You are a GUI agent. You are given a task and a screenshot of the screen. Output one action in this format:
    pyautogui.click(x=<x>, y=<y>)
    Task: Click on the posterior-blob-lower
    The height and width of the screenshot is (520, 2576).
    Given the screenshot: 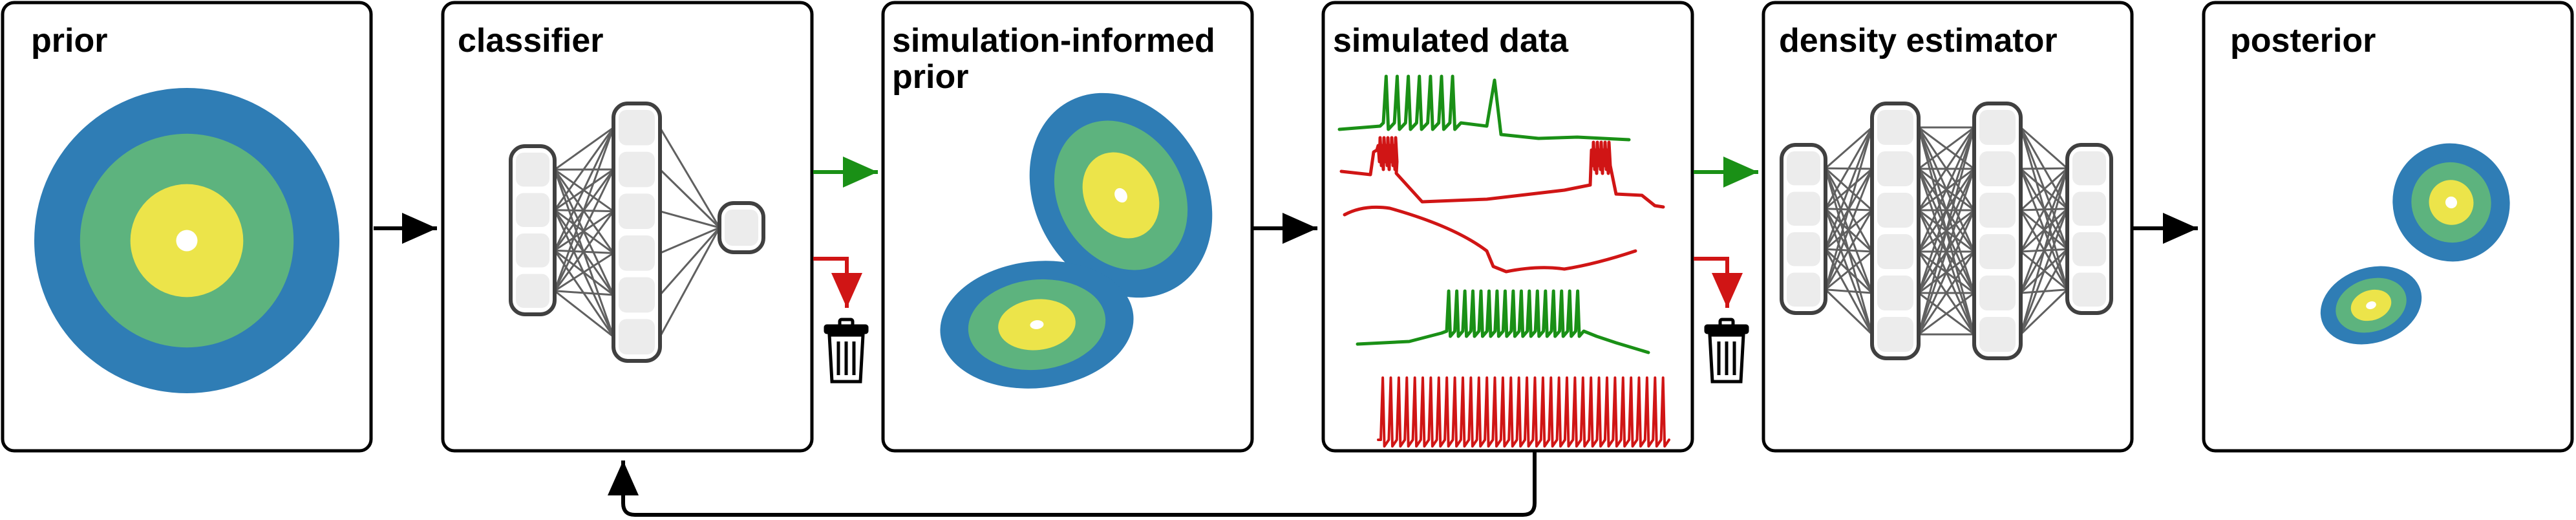 What is the action you would take?
    pyautogui.click(x=2371, y=306)
    